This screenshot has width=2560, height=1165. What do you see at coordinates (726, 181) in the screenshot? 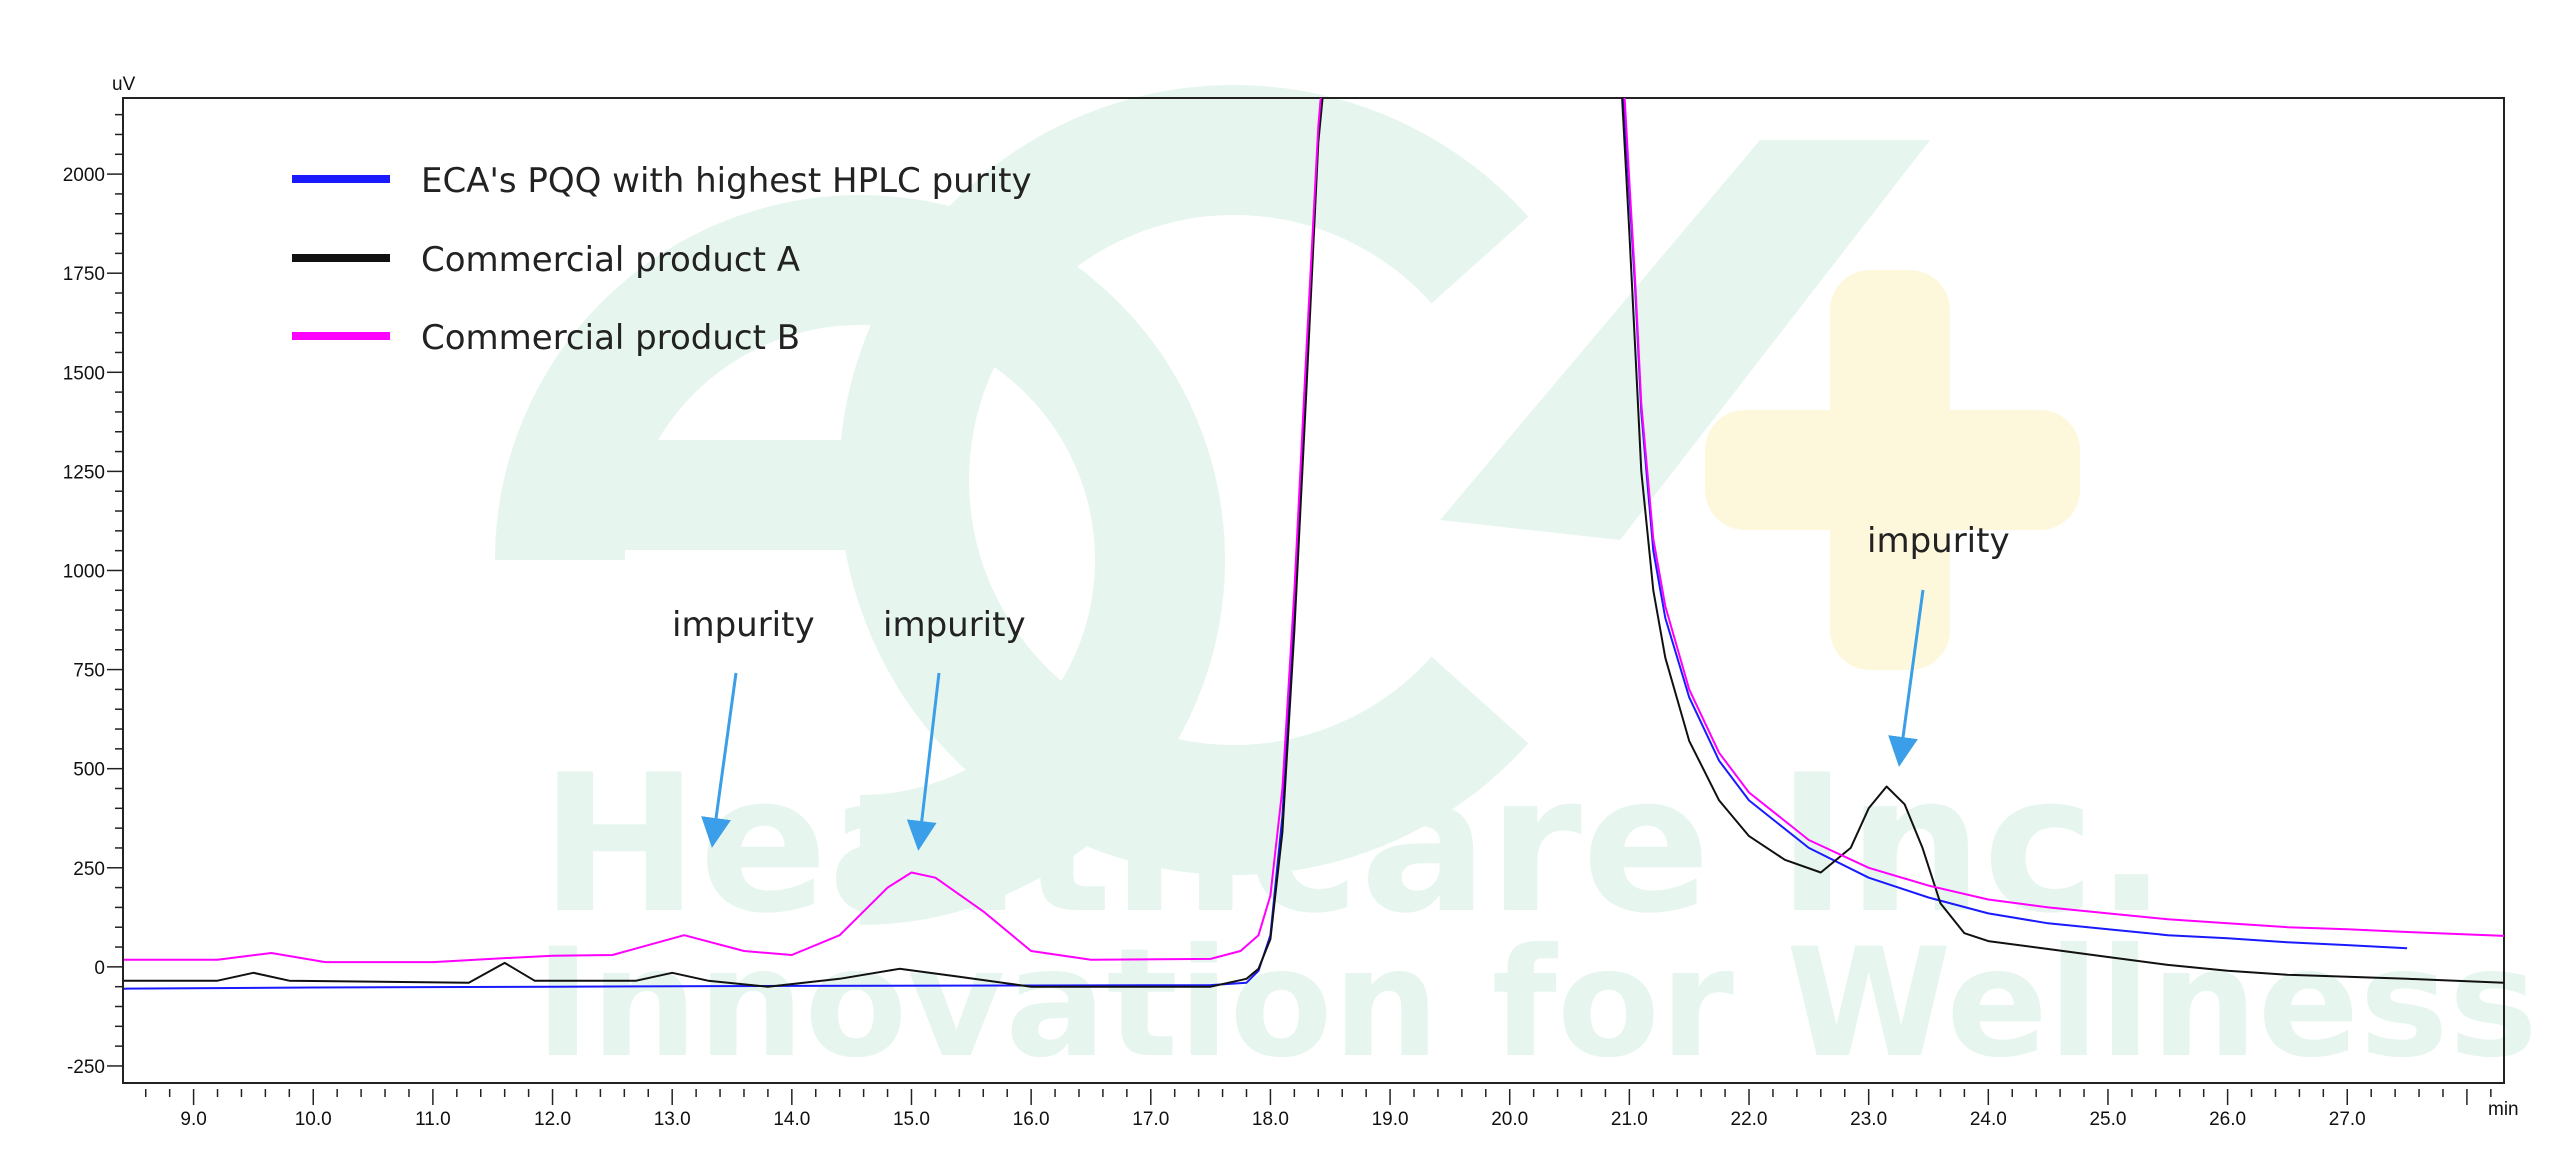
I see `legend-label-eca: ECA's PQQ with highest HPLC purity` at bounding box center [726, 181].